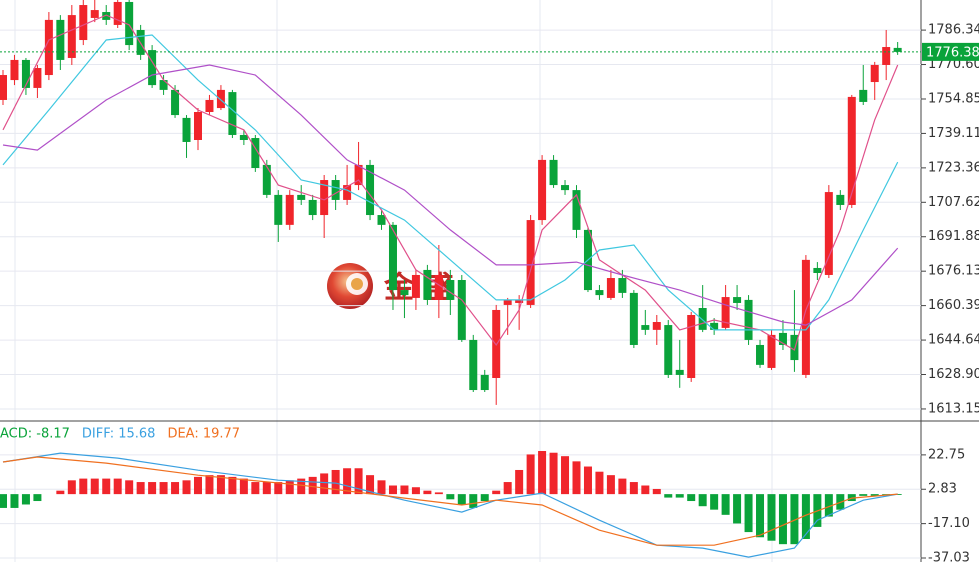  I want to click on macd-legend: DEA: 19.77, so click(203, 434).